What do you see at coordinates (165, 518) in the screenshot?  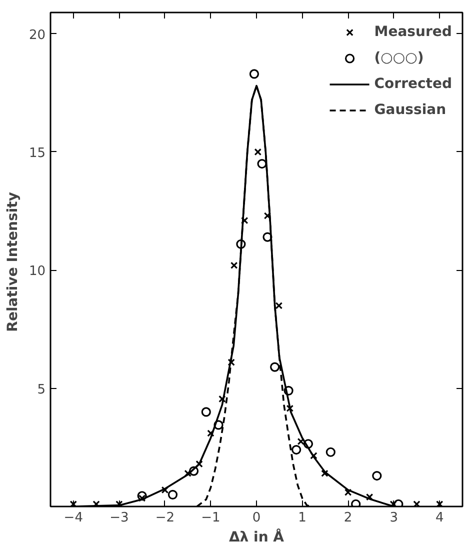 I see `x-tick-label: −2` at bounding box center [165, 518].